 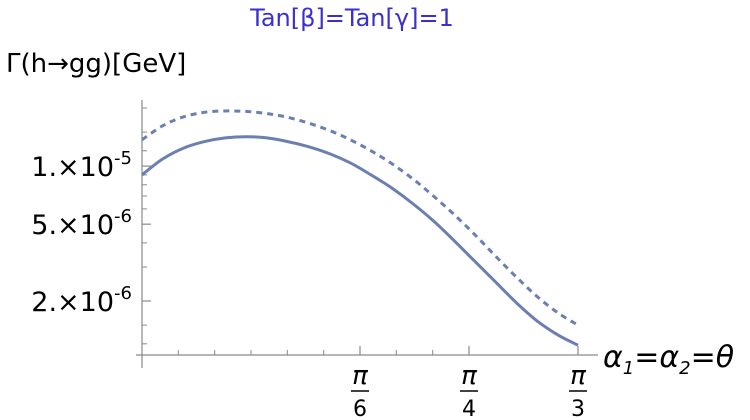 What do you see at coordinates (81, 300) in the screenshot?
I see `y-tick-label-2: 2.×10-6` at bounding box center [81, 300].